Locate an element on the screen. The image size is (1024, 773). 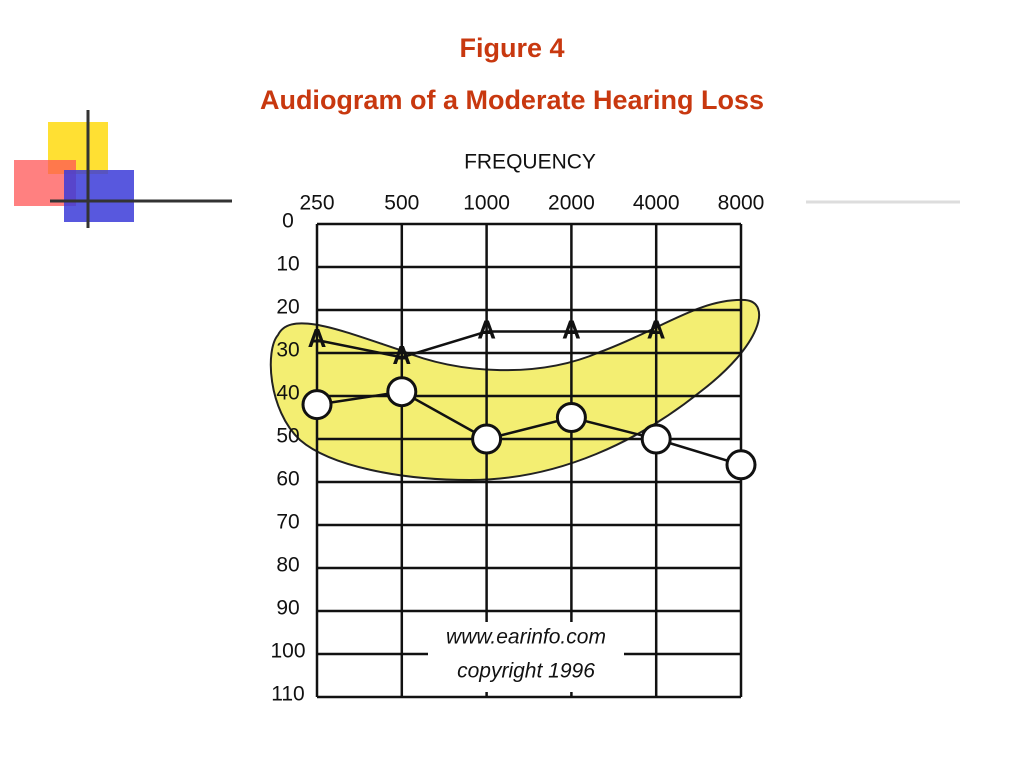
y-tick-label: 80 is located at coordinates (287, 565).